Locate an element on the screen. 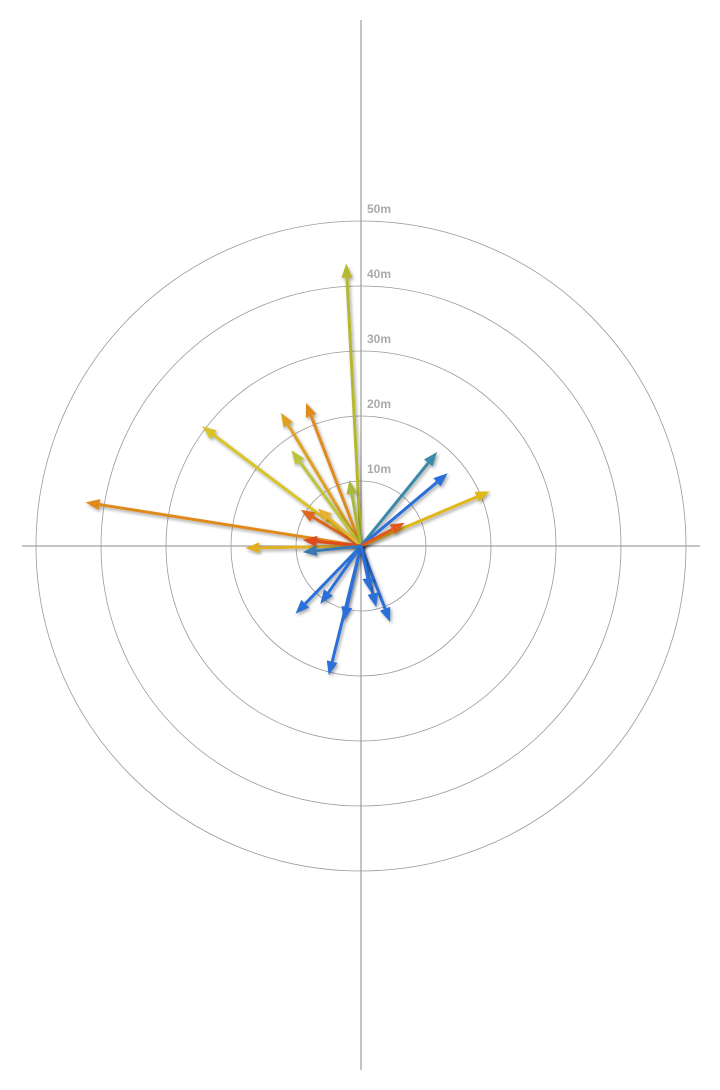  ring-label: 50m is located at coordinates (379, 209).